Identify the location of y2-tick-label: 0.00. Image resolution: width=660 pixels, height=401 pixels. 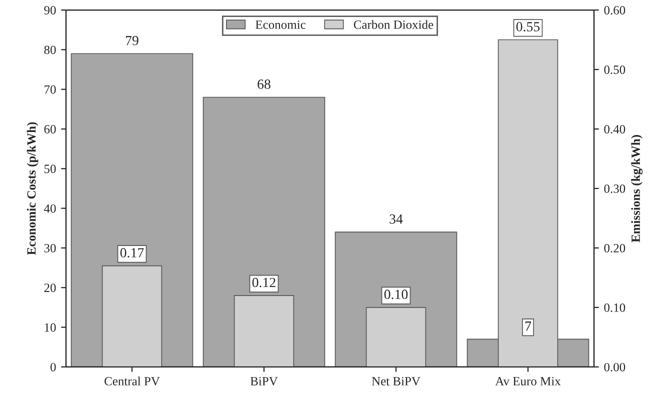
(615, 367).